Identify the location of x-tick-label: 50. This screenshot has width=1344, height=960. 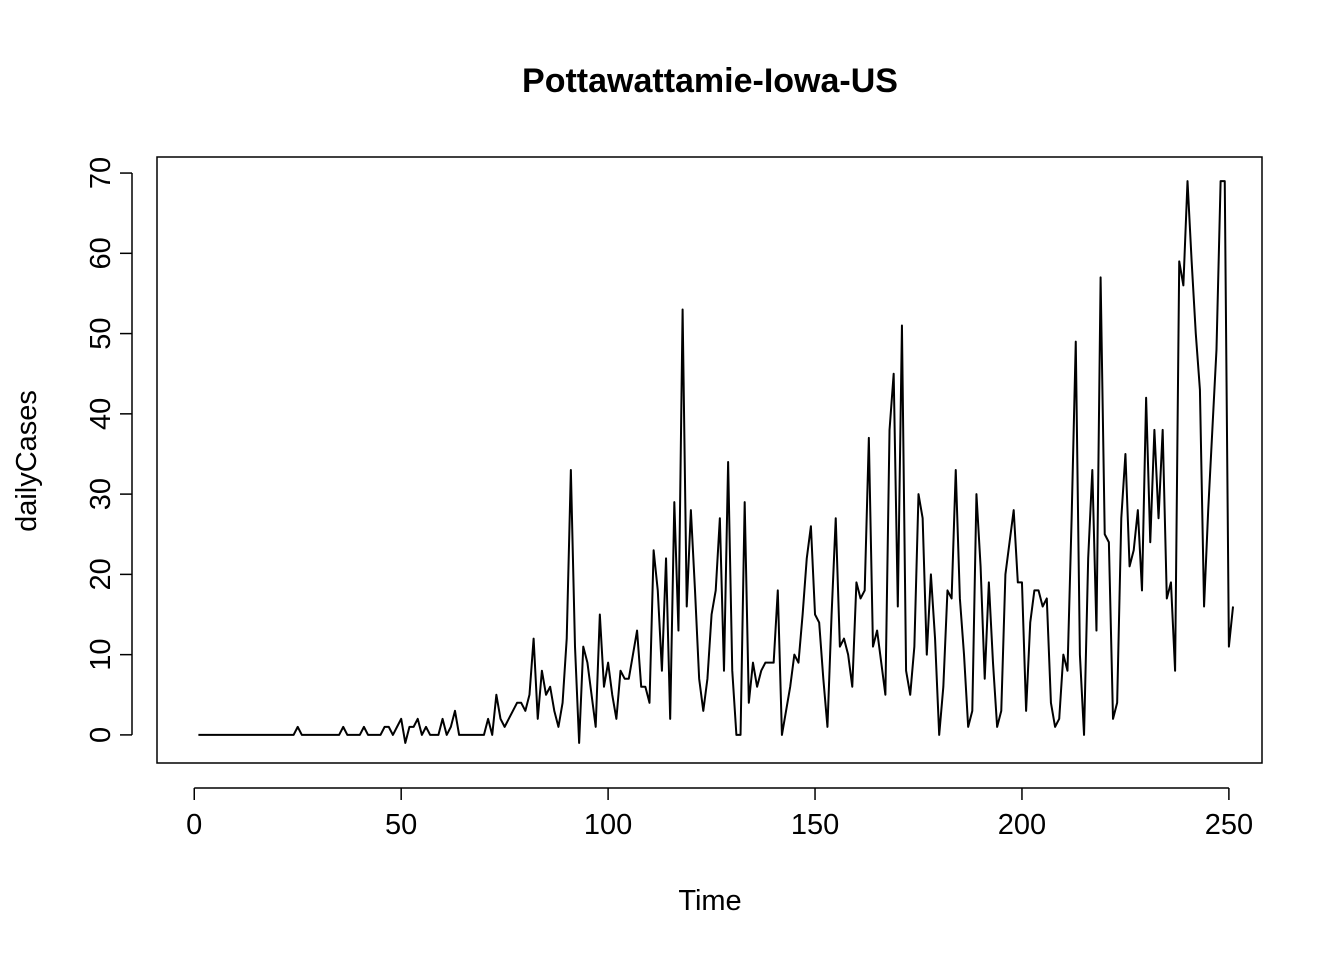
(401, 825).